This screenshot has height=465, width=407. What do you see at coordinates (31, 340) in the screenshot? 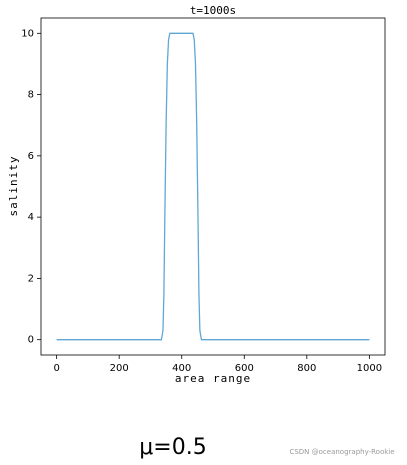
I see `y-tick-label: 0` at bounding box center [31, 340].